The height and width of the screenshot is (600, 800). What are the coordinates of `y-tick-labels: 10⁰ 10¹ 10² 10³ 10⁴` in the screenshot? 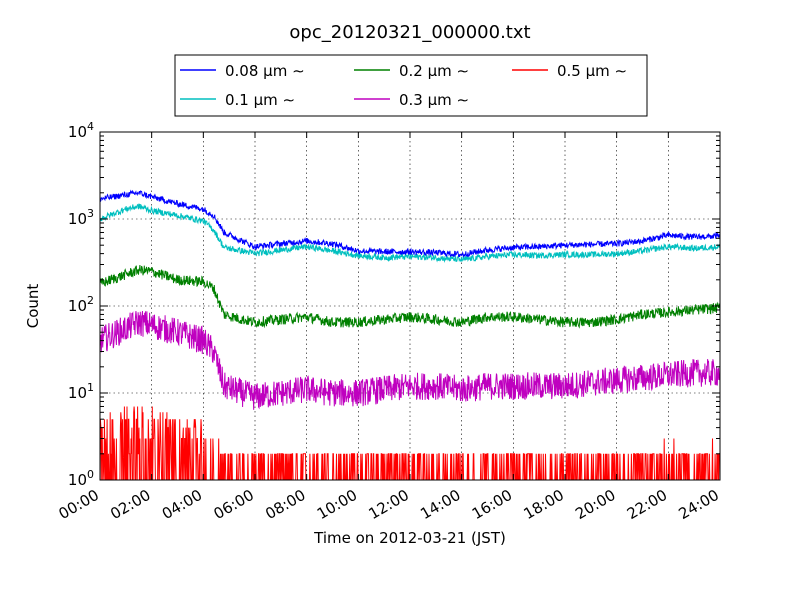 It's located at (81, 304).